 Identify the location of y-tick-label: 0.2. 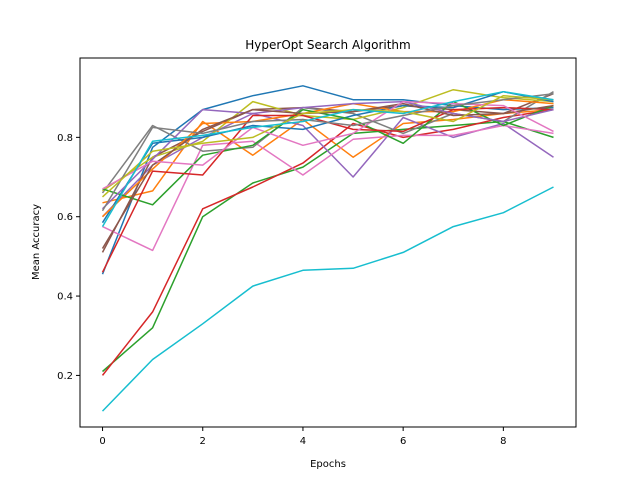
(65, 376).